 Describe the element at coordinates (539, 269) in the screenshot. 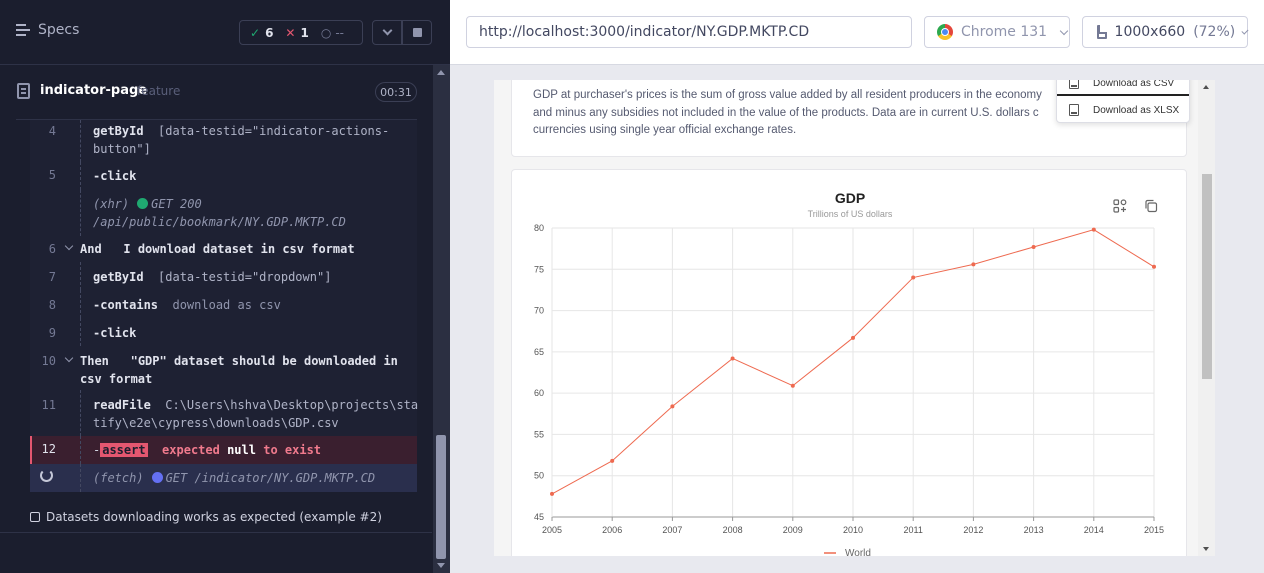

I see `y-tick-label: 75` at that location.